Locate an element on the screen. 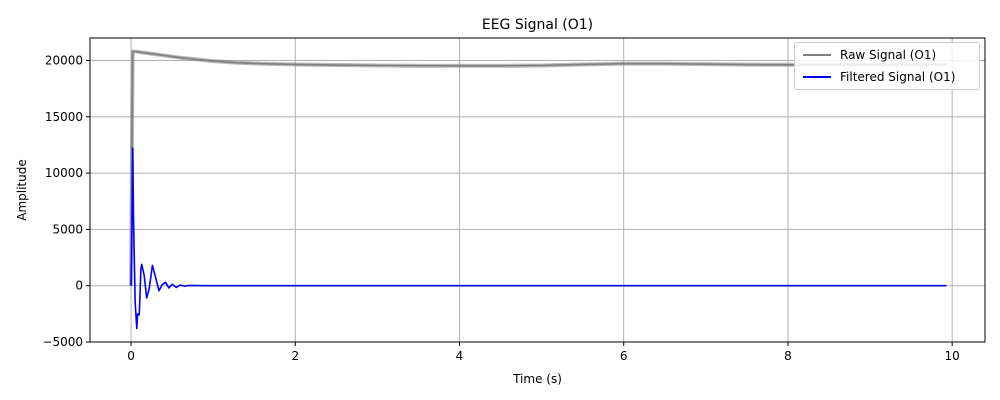  x-tick-label-4: 8 is located at coordinates (788, 356).